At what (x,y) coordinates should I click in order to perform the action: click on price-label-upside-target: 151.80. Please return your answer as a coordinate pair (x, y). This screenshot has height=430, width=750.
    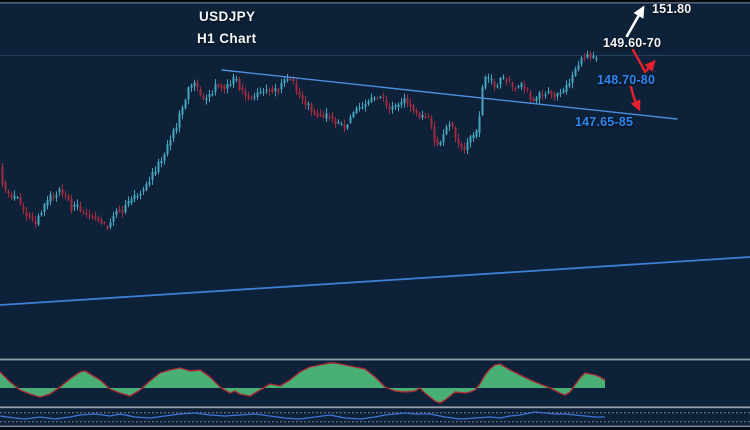
    Looking at the image, I should click on (672, 9).